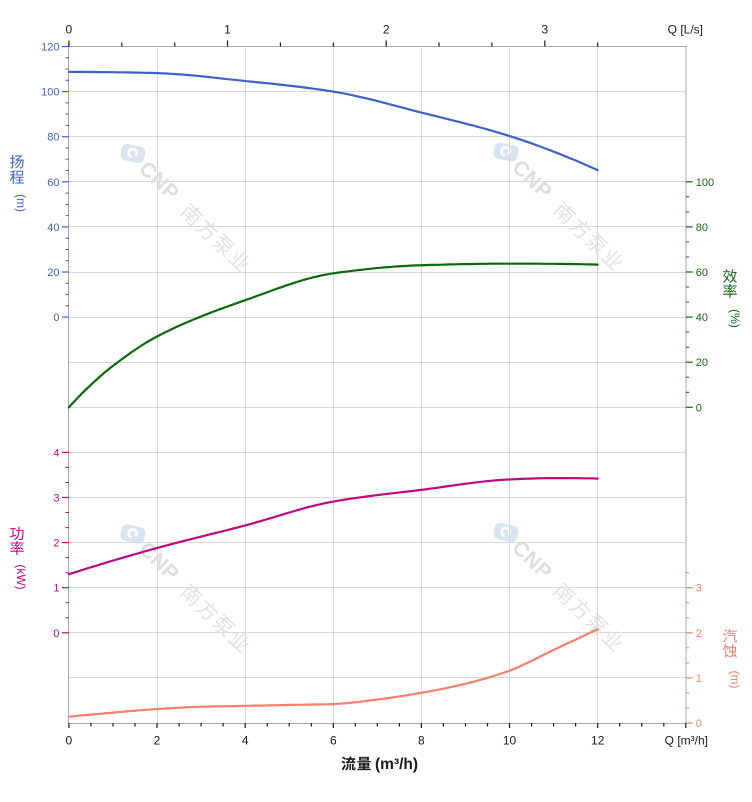 This screenshot has width=752, height=802. I want to click on svg-text: (m³/h), so click(396, 764).